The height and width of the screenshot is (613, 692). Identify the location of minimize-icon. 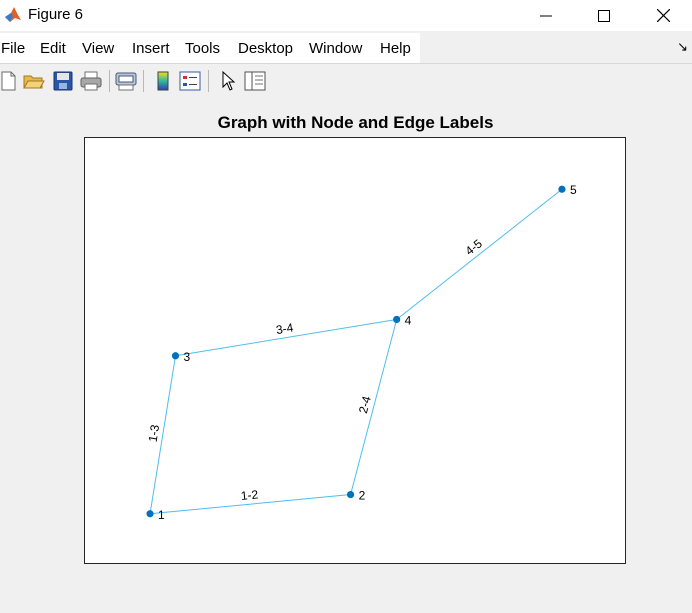
(546, 15).